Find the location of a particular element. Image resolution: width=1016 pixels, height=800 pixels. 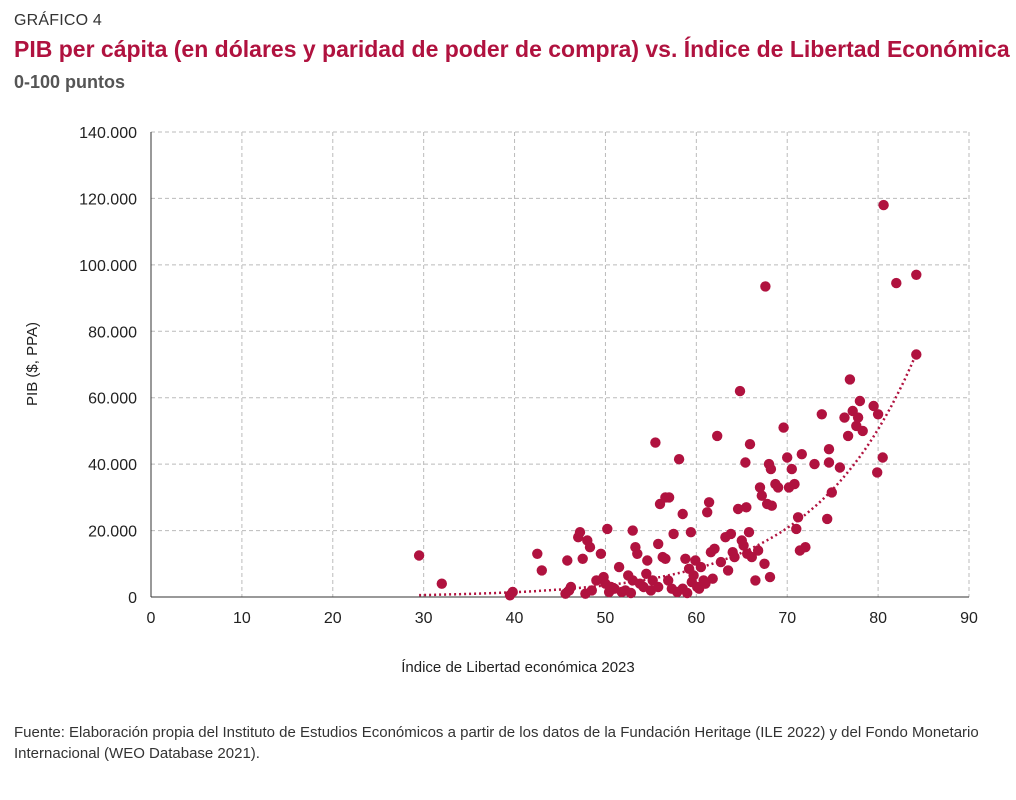

y-tick-label: 20.000 is located at coordinates (112, 532).